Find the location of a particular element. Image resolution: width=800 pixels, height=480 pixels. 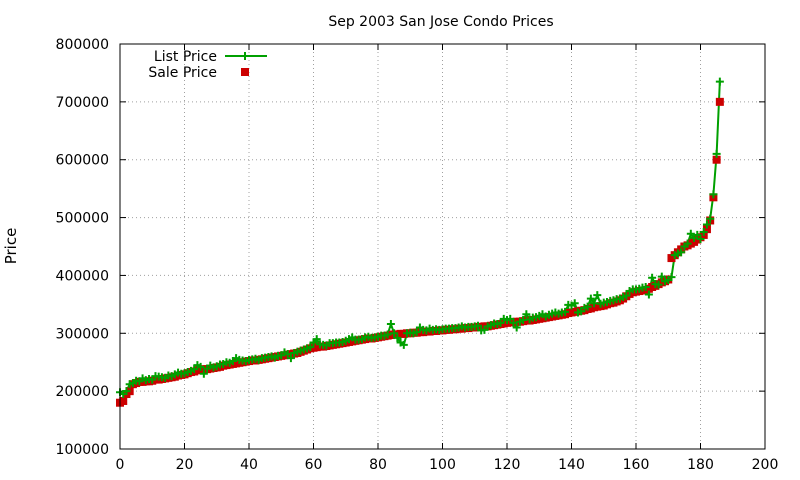

x-tick-label: 100 is located at coordinates (442, 465).